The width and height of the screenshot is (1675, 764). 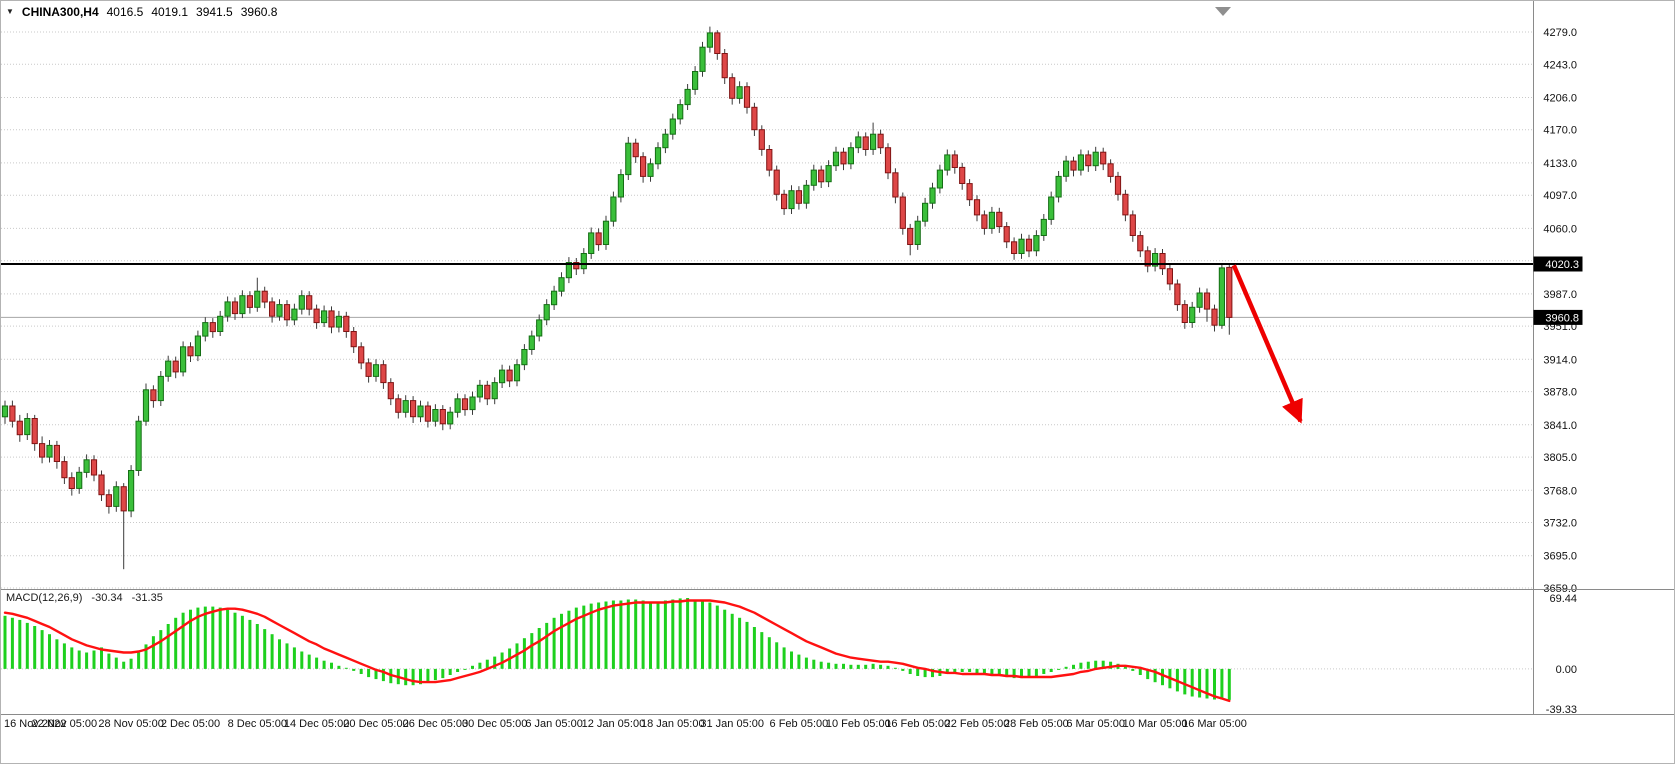 I want to click on svg-text: 4020.3, so click(x=1562, y=265).